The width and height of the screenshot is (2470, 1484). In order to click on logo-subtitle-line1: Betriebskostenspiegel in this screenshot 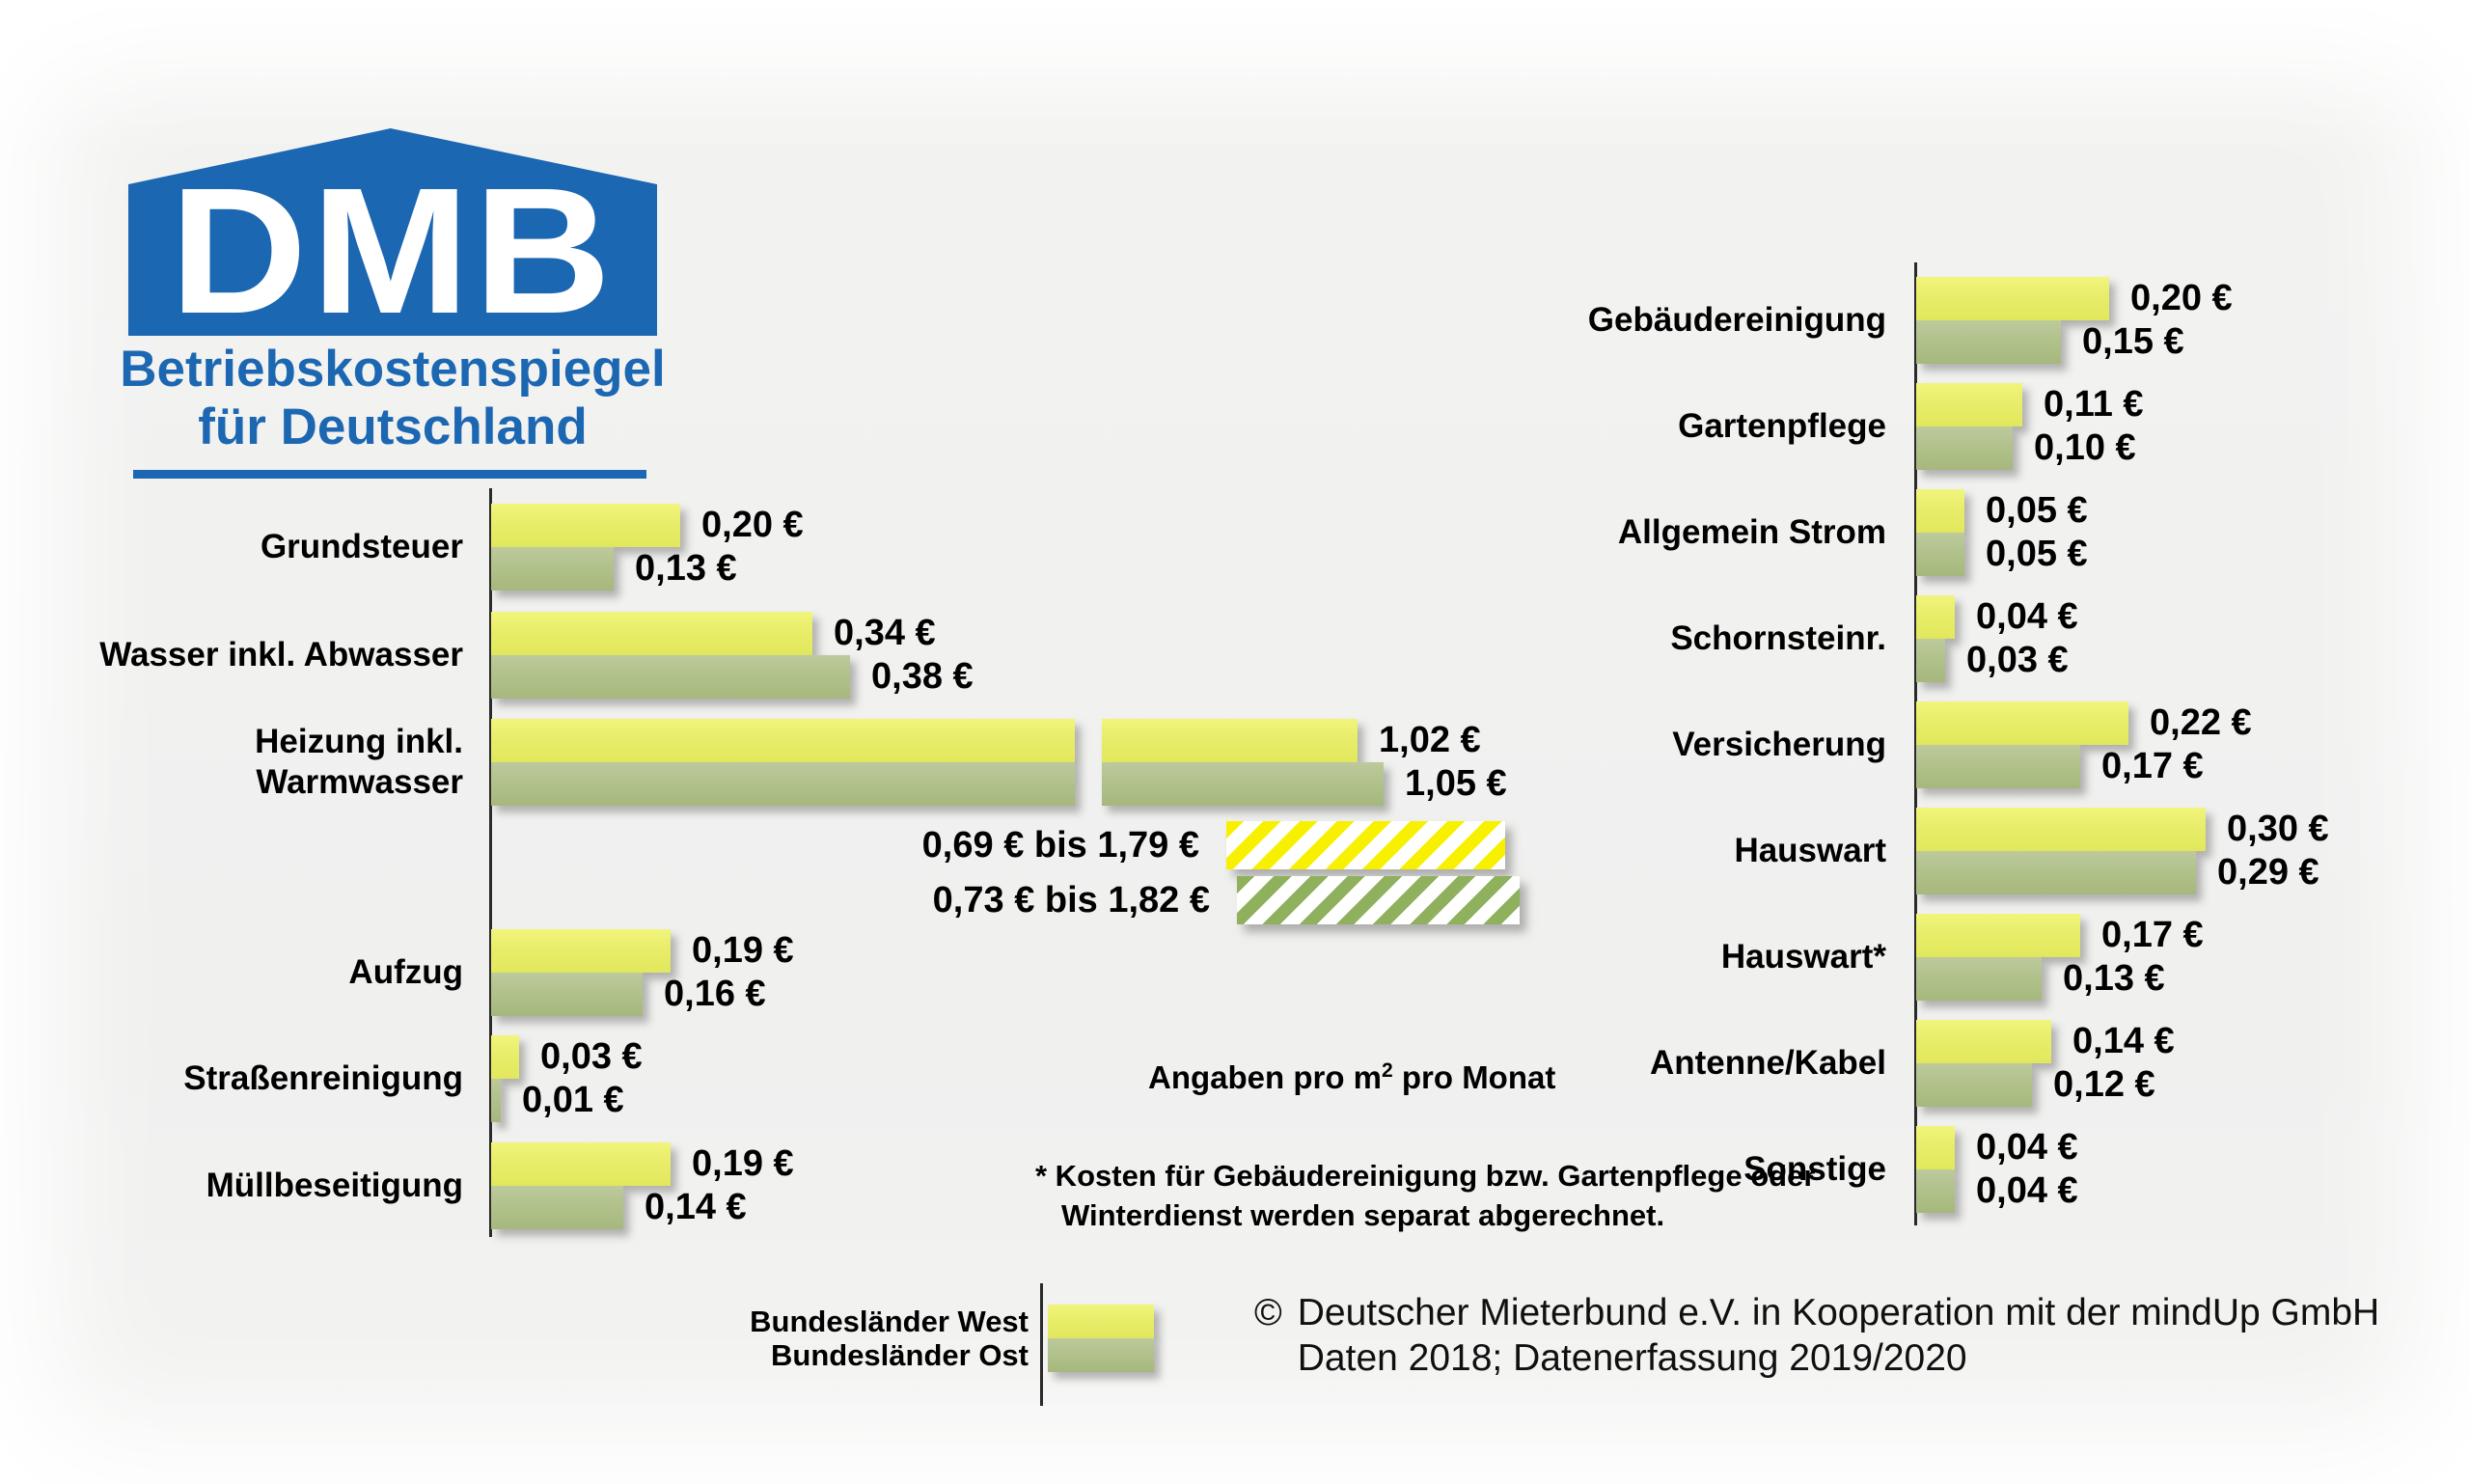, I will do `click(393, 369)`.